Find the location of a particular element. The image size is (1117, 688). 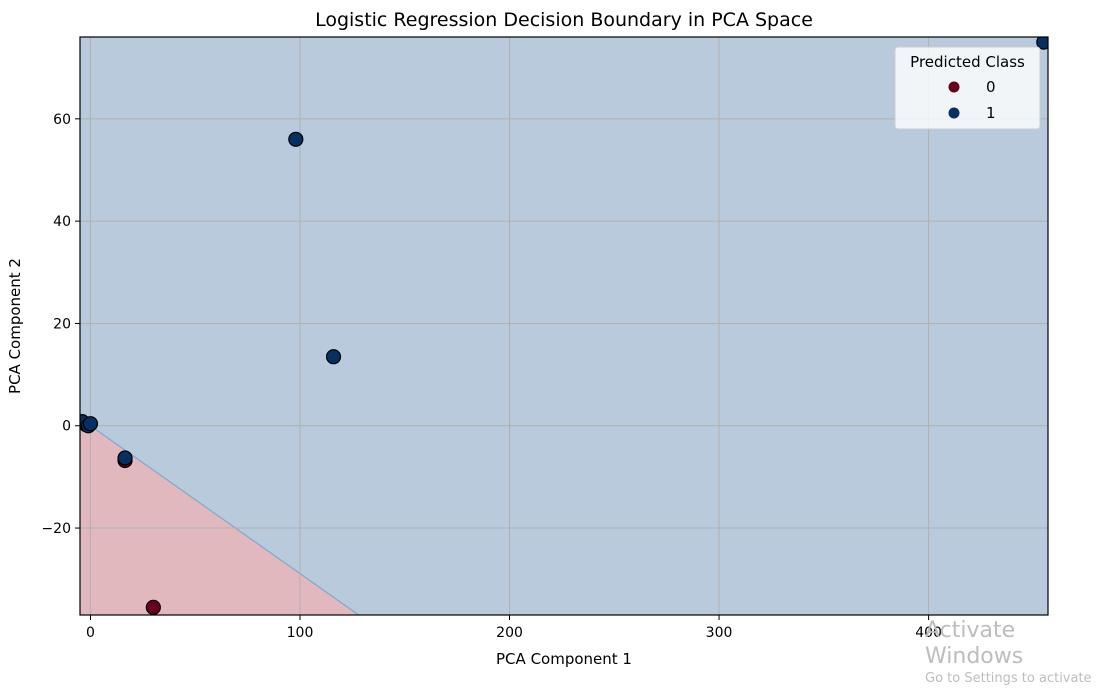

y-tick-label: −20 is located at coordinates (56, 529).